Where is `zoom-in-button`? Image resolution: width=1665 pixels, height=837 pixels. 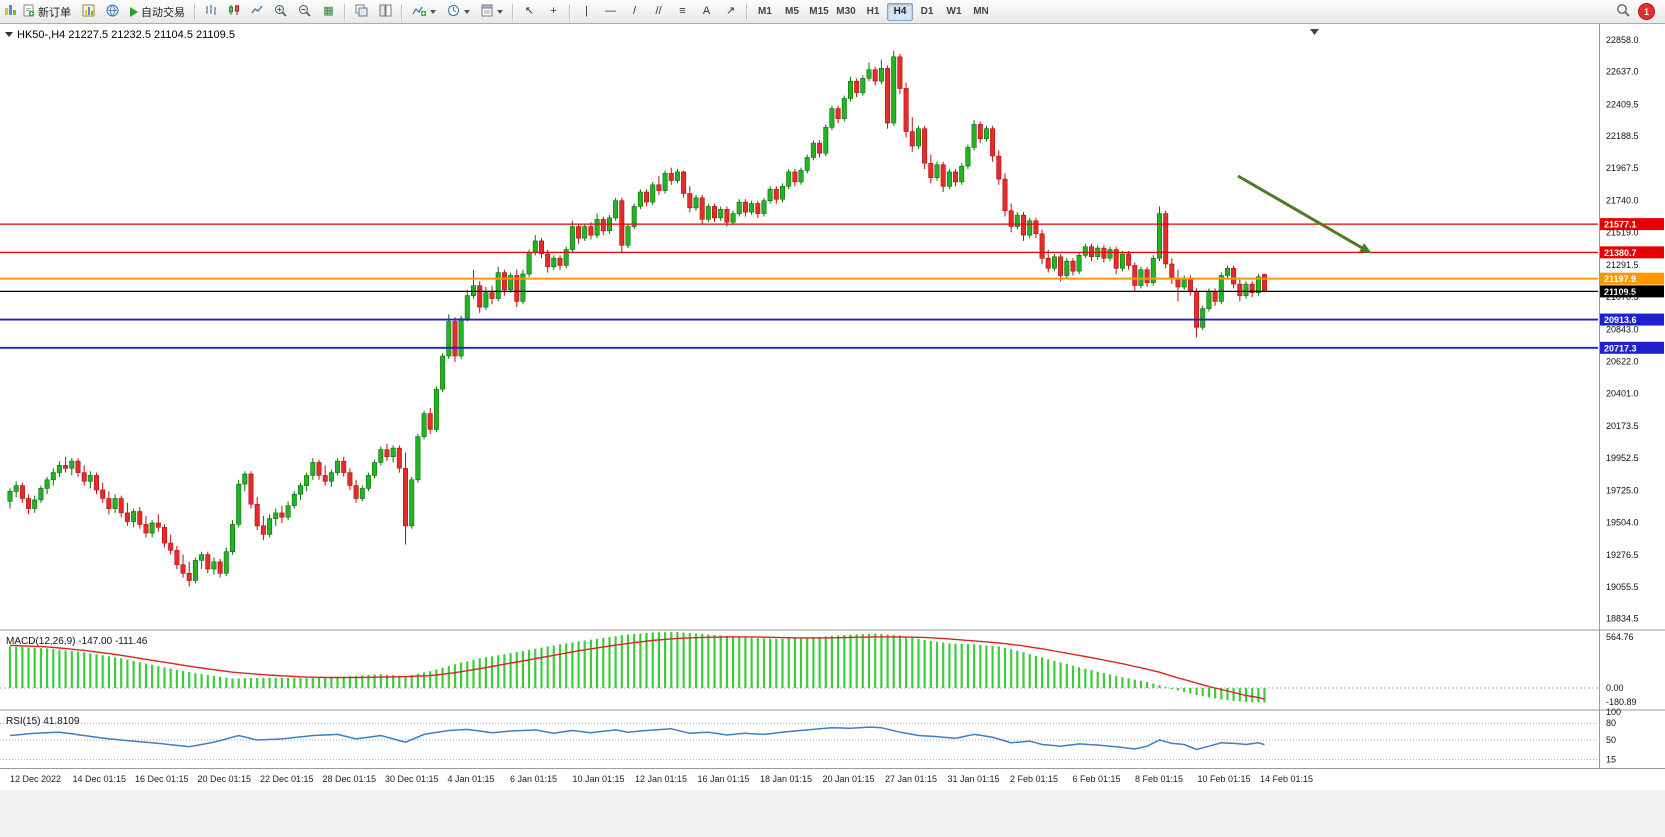 zoom-in-button is located at coordinates (280, 12).